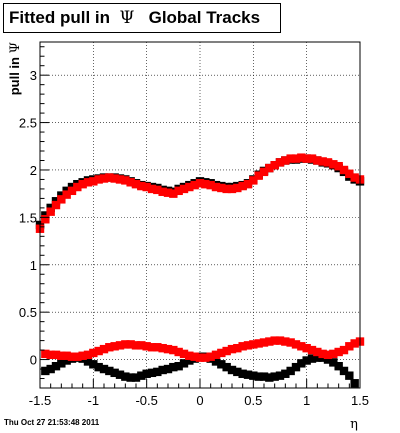  What do you see at coordinates (142, 18) in the screenshot?
I see `chart-title: Fitted pull in Ψ Global Tracks` at bounding box center [142, 18].